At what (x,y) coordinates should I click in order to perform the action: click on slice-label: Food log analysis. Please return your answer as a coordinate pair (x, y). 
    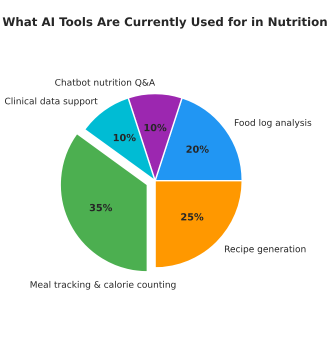
    Looking at the image, I should click on (273, 123).